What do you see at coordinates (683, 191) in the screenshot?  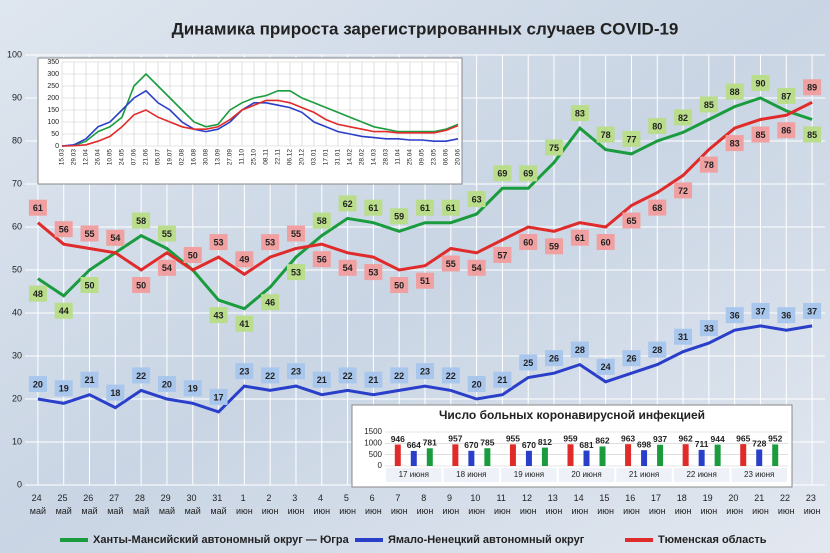 I see `data-label: 72` at bounding box center [683, 191].